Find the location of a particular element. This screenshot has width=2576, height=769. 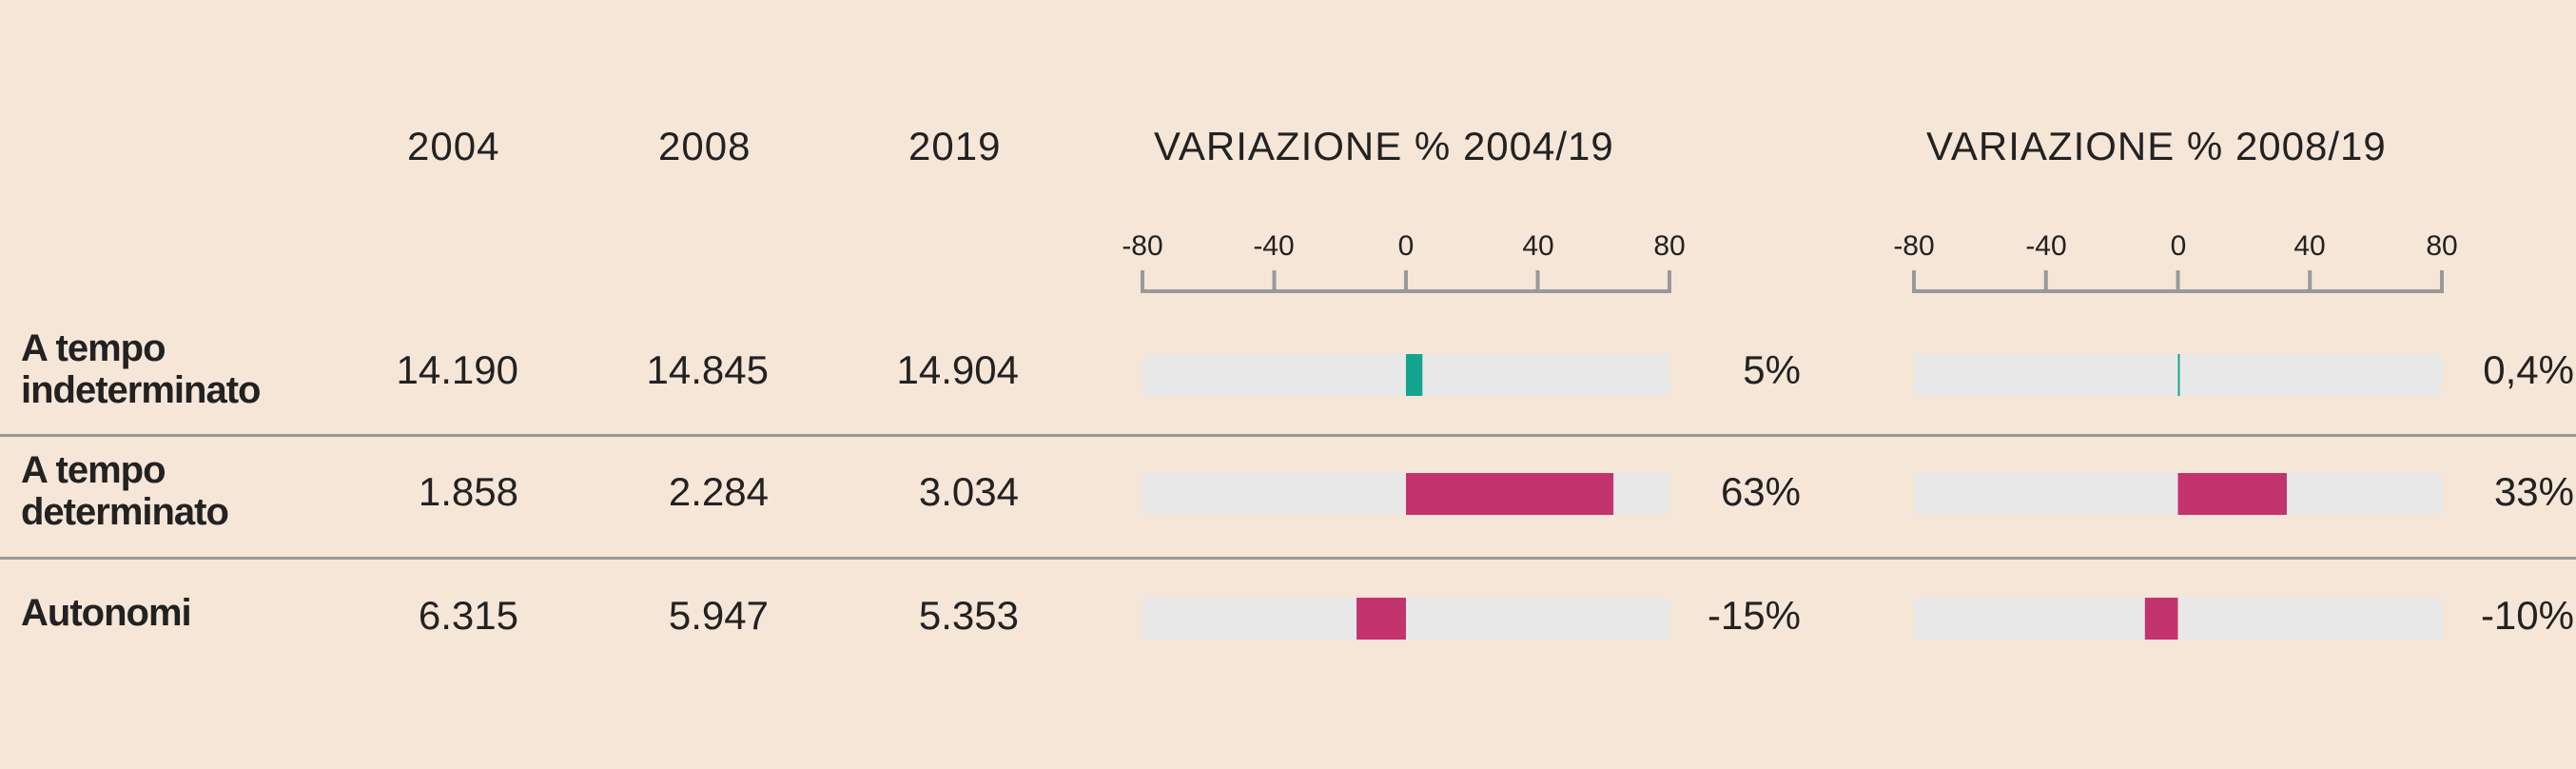

axis1-tick-label: 0 is located at coordinates (1406, 246).